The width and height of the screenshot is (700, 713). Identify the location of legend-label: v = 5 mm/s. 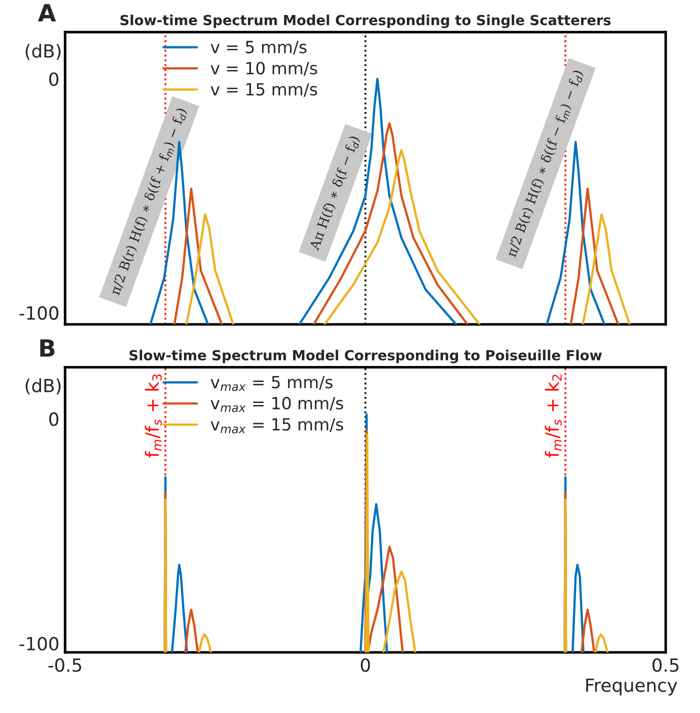
(258, 47).